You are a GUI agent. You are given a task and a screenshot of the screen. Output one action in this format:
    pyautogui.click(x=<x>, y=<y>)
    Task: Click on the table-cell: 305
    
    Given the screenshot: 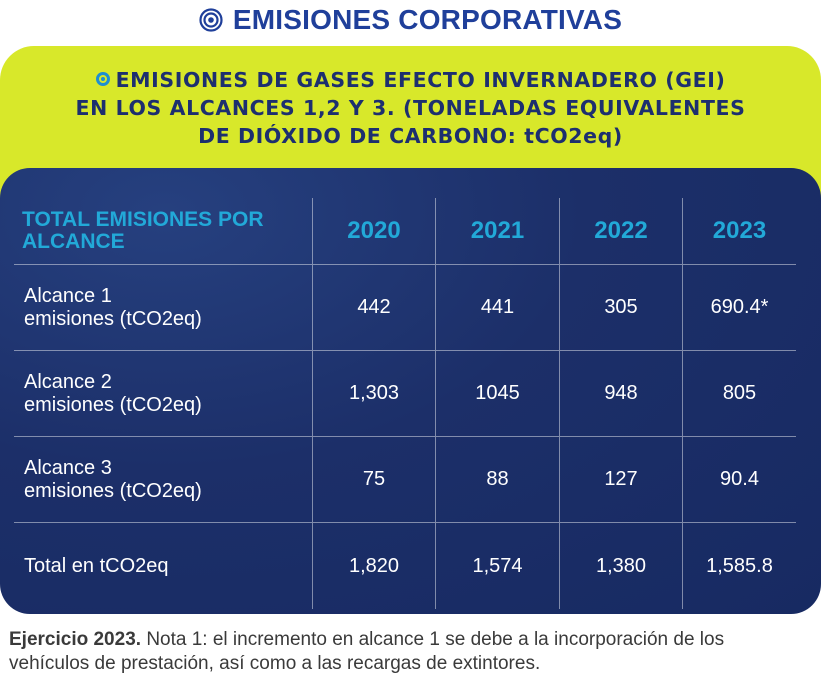 What is the action you would take?
    pyautogui.click(x=621, y=307)
    